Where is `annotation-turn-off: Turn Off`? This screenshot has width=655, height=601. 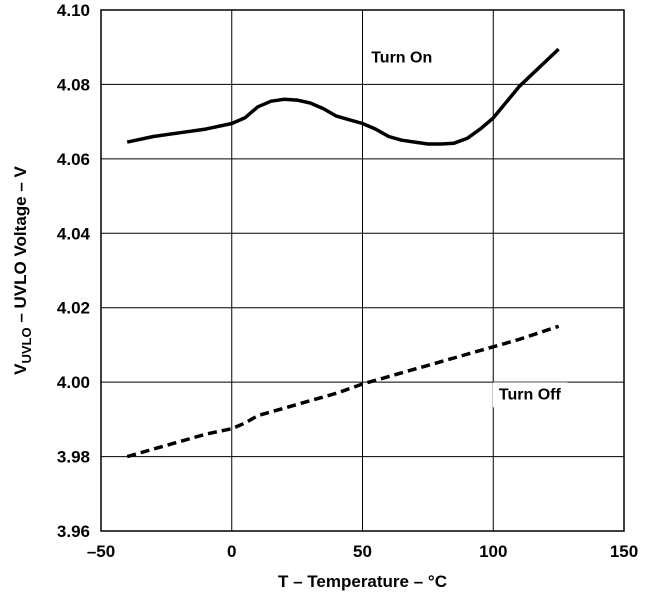 annotation-turn-off: Turn Off is located at coordinates (530, 395).